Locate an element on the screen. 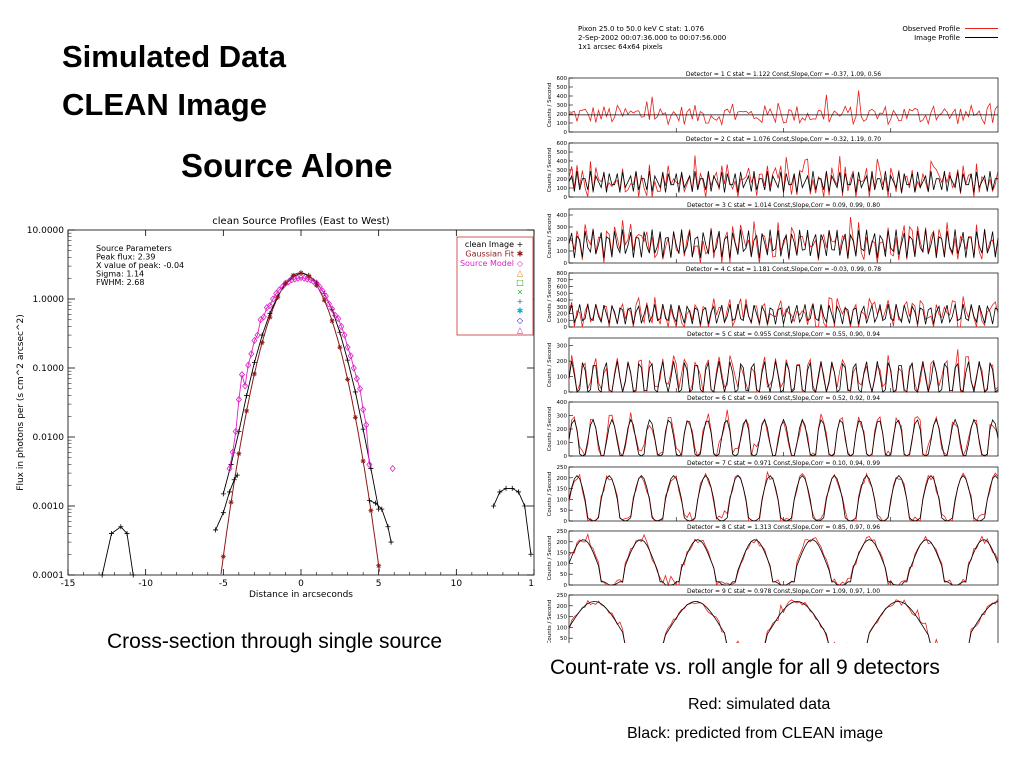 The width and height of the screenshot is (1024, 768). x-tick-label: 0 is located at coordinates (301, 584).